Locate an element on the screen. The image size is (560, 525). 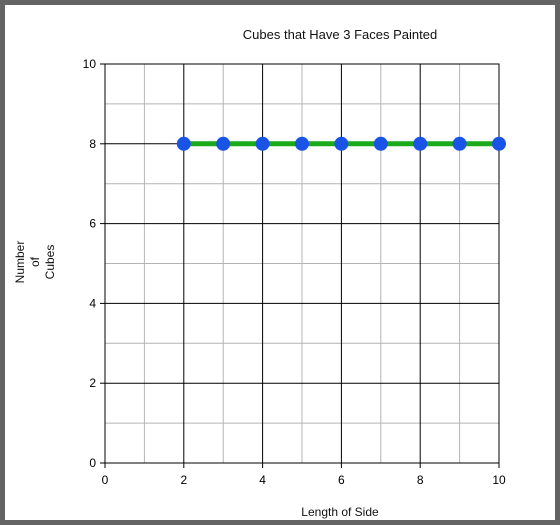
x-tick-label: 10 is located at coordinates (499, 480).